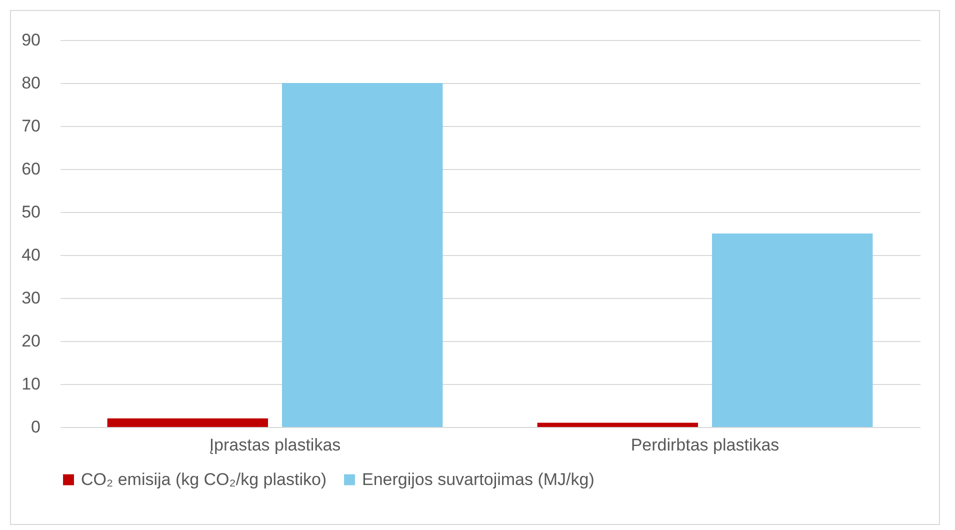  Describe the element at coordinates (31, 341) in the screenshot. I see `y-tick-label: 20` at that location.